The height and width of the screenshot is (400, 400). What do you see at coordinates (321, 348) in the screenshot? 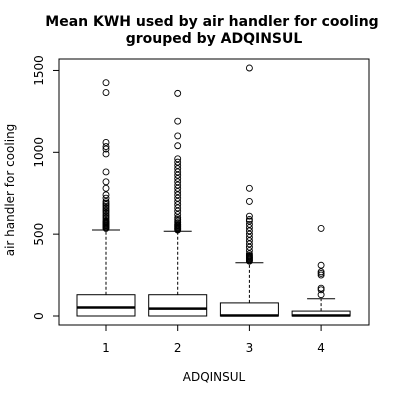
I see `x-tick-label: 4` at bounding box center [321, 348].